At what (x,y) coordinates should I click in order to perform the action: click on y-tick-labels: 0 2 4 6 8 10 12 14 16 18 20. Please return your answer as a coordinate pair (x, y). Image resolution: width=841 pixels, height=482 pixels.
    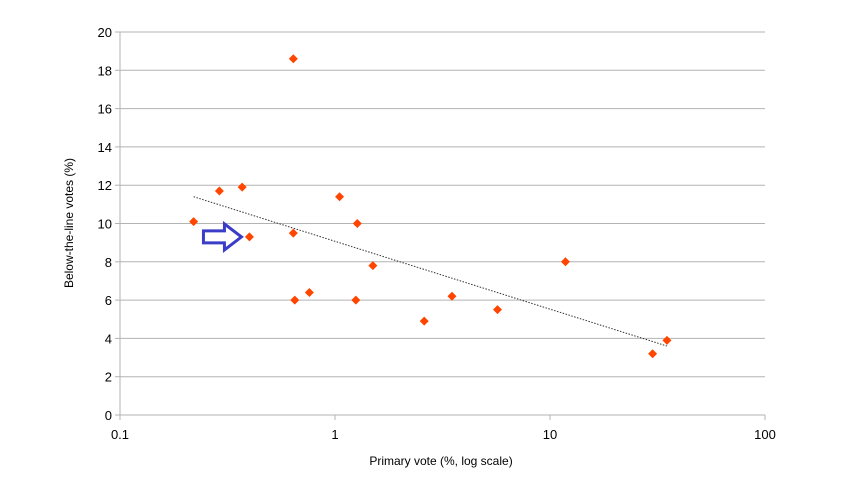
    Looking at the image, I should click on (105, 224).